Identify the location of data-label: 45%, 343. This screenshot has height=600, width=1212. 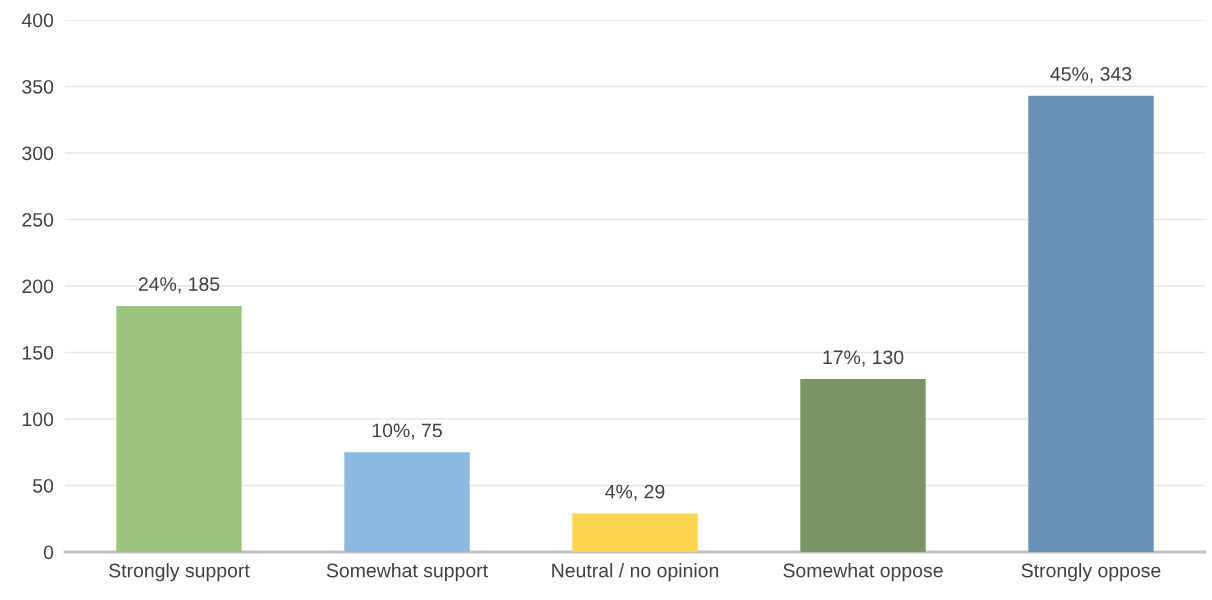
(1091, 75).